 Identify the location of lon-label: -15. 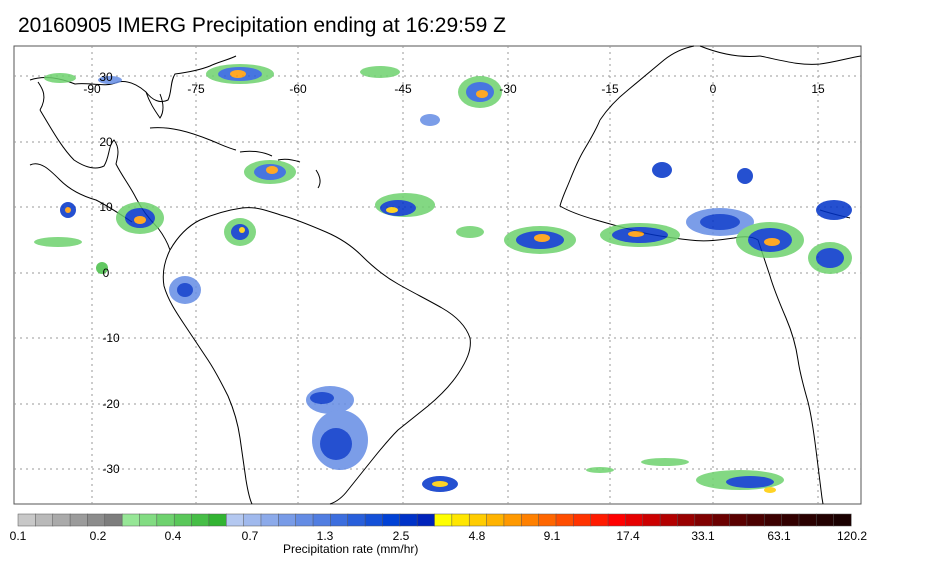
(610, 89).